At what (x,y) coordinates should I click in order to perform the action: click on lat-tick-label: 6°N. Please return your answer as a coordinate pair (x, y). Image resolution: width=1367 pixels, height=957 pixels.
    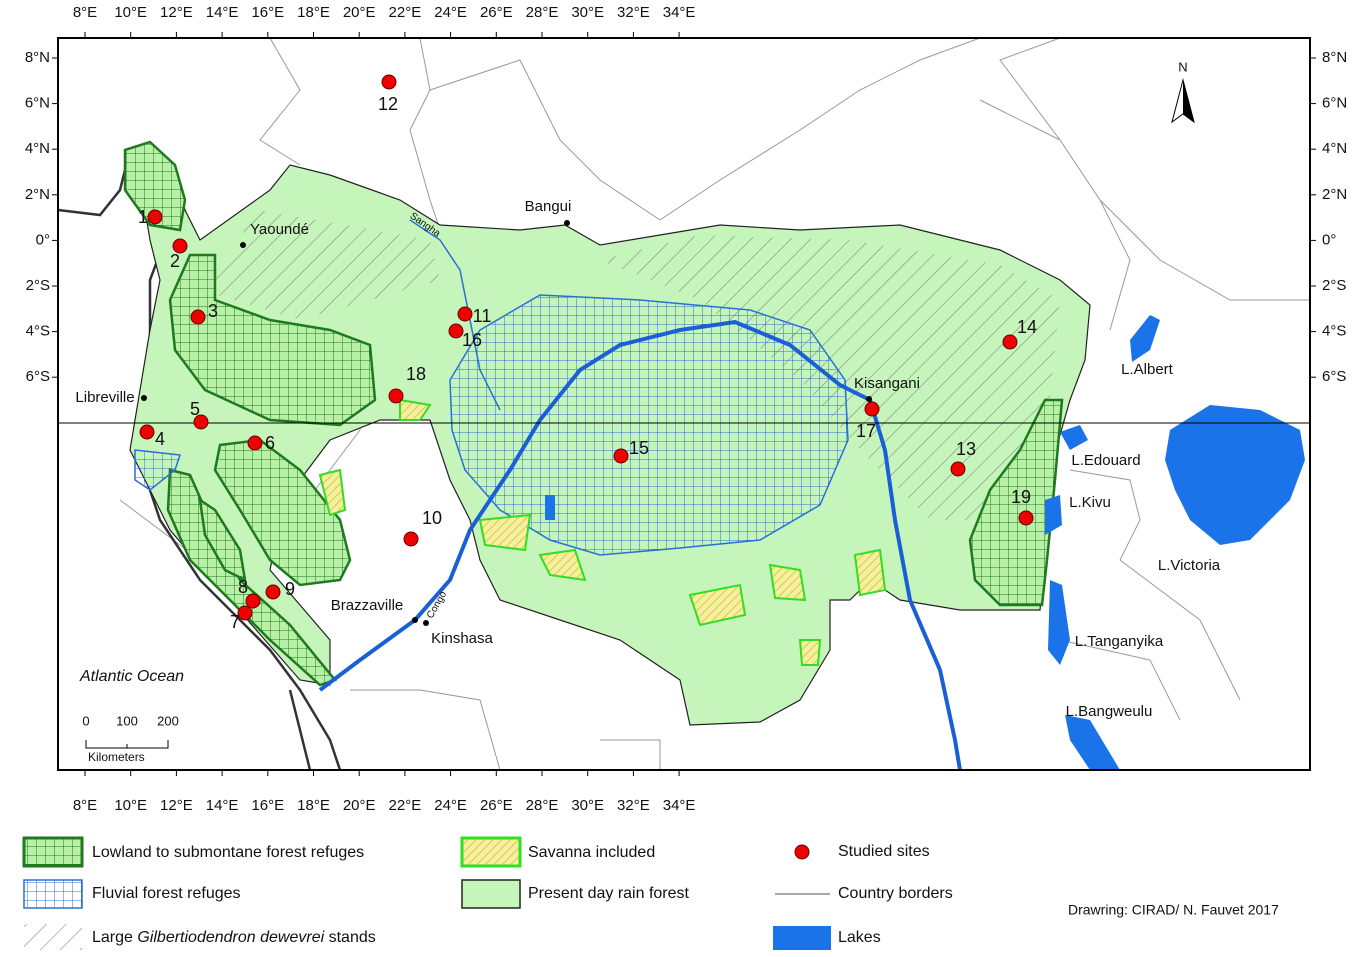
    Looking at the image, I should click on (1334, 103).